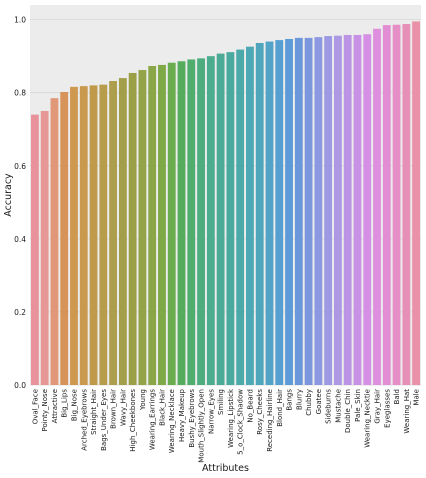 Image resolution: width=426 pixels, height=478 pixels. Describe the element at coordinates (133, 420) in the screenshot. I see `x-tick-label: High_Cheekbones` at that location.